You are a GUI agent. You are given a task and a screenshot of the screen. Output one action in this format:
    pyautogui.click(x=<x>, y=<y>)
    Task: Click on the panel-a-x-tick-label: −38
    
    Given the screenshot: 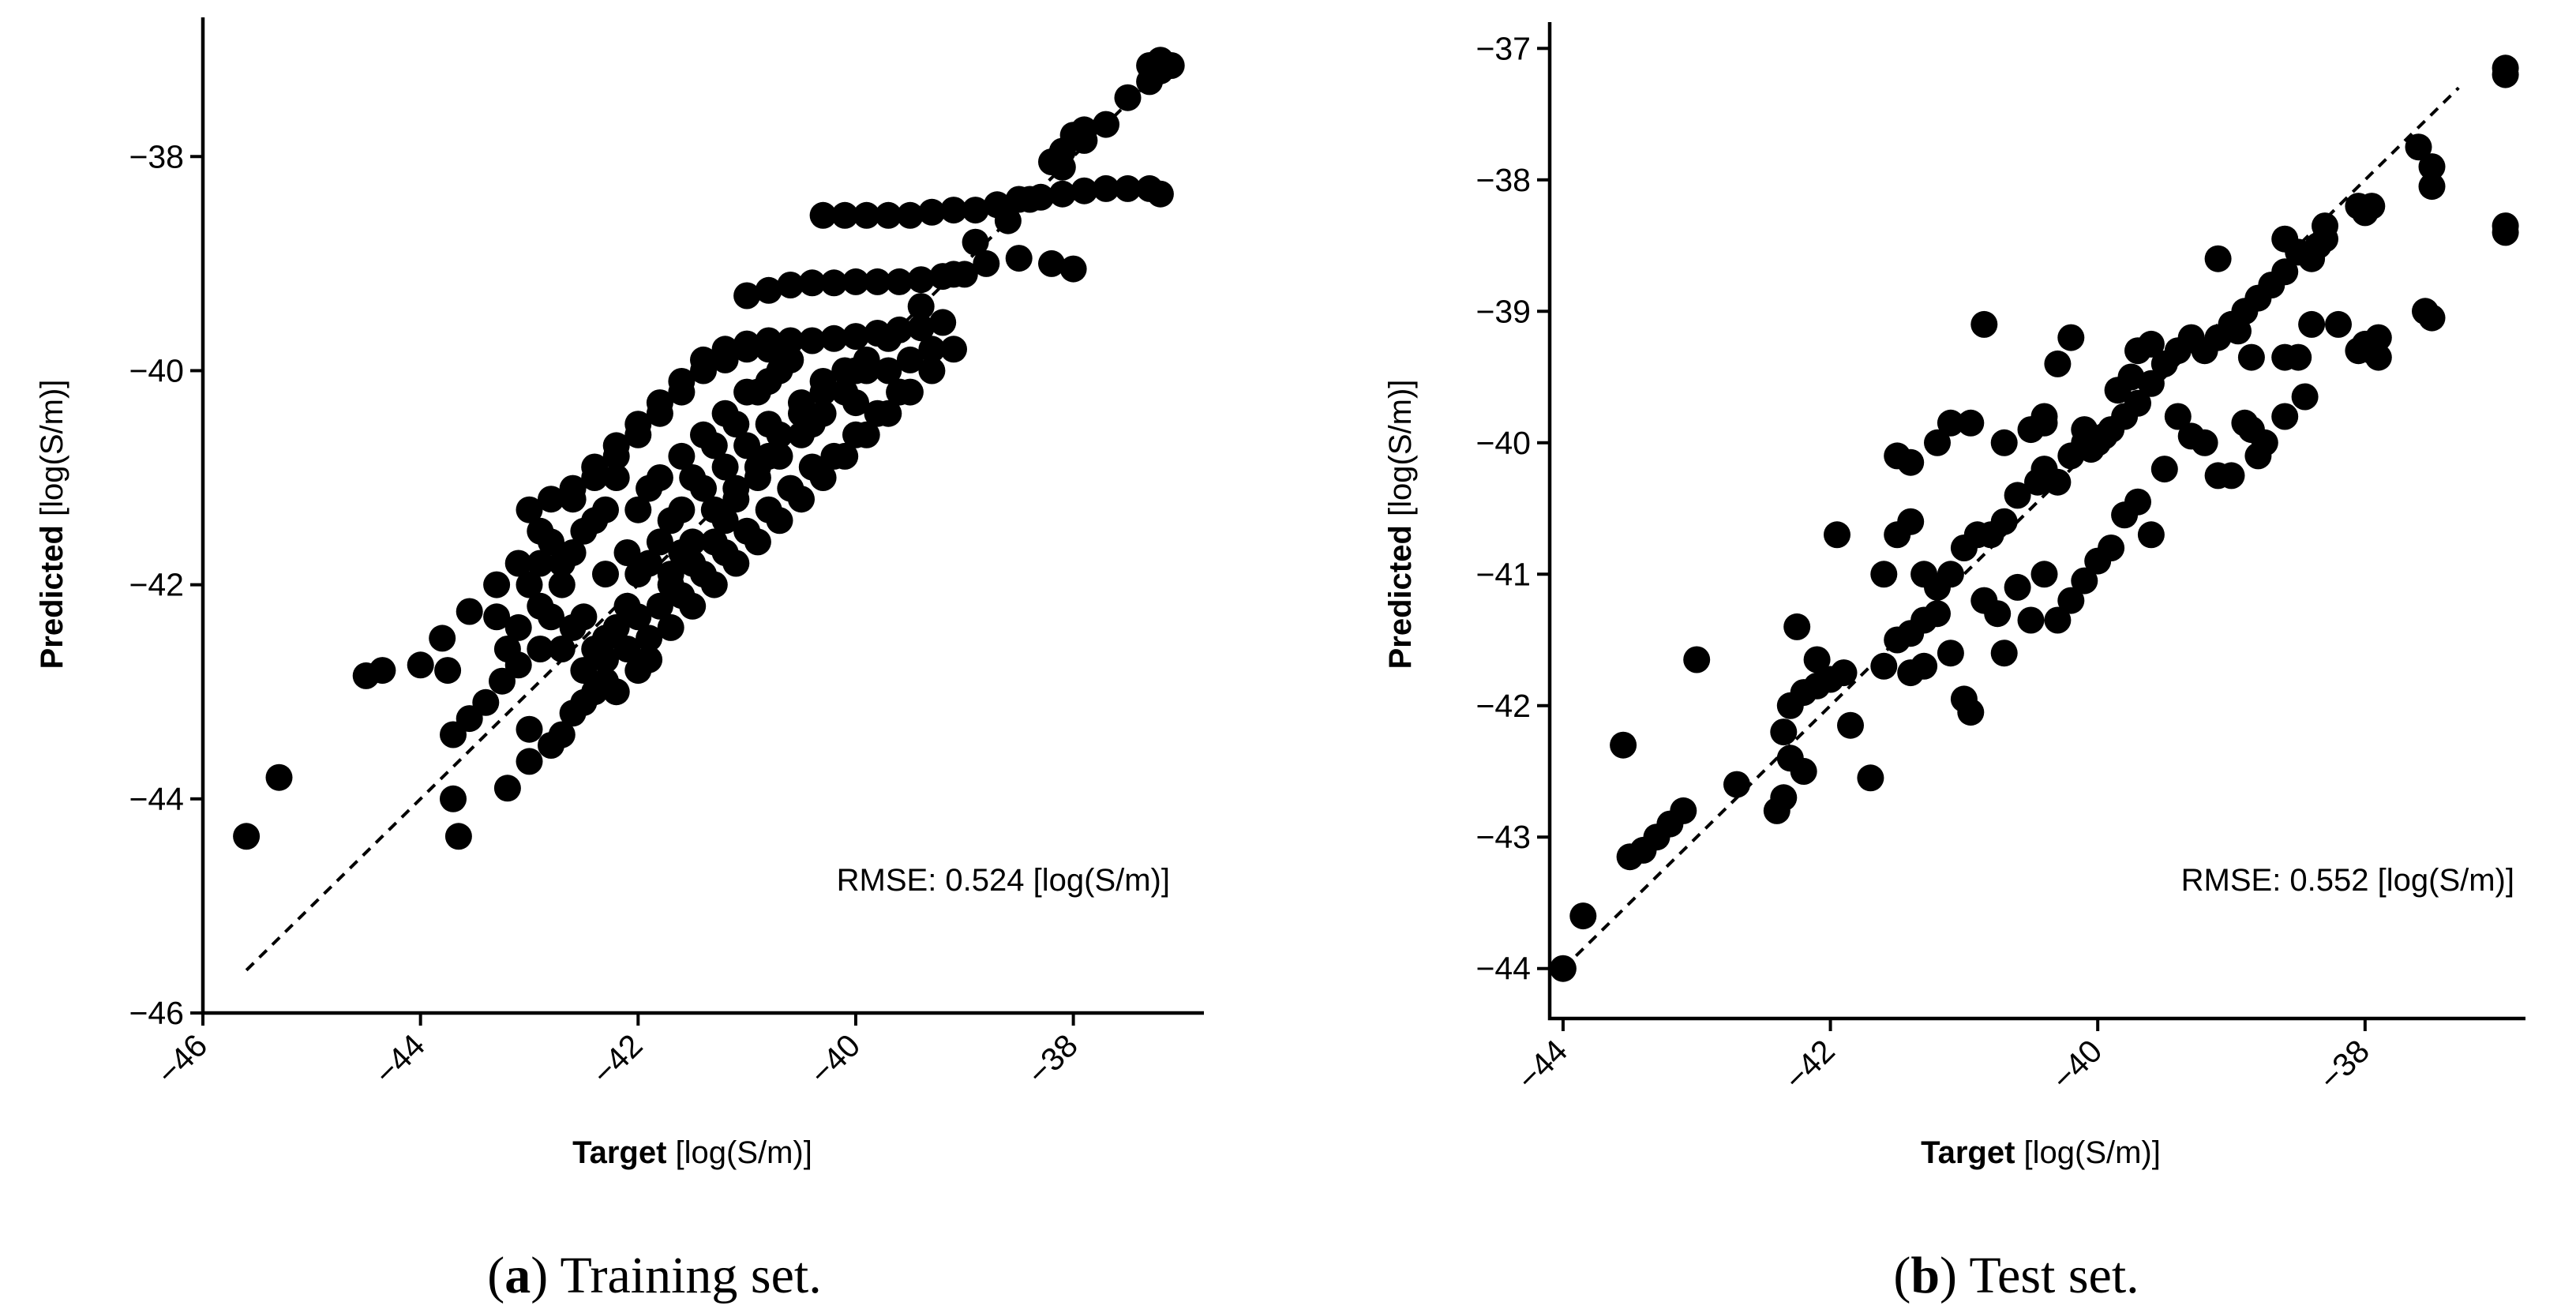 What is the action you would take?
    pyautogui.click(x=1052, y=1059)
    